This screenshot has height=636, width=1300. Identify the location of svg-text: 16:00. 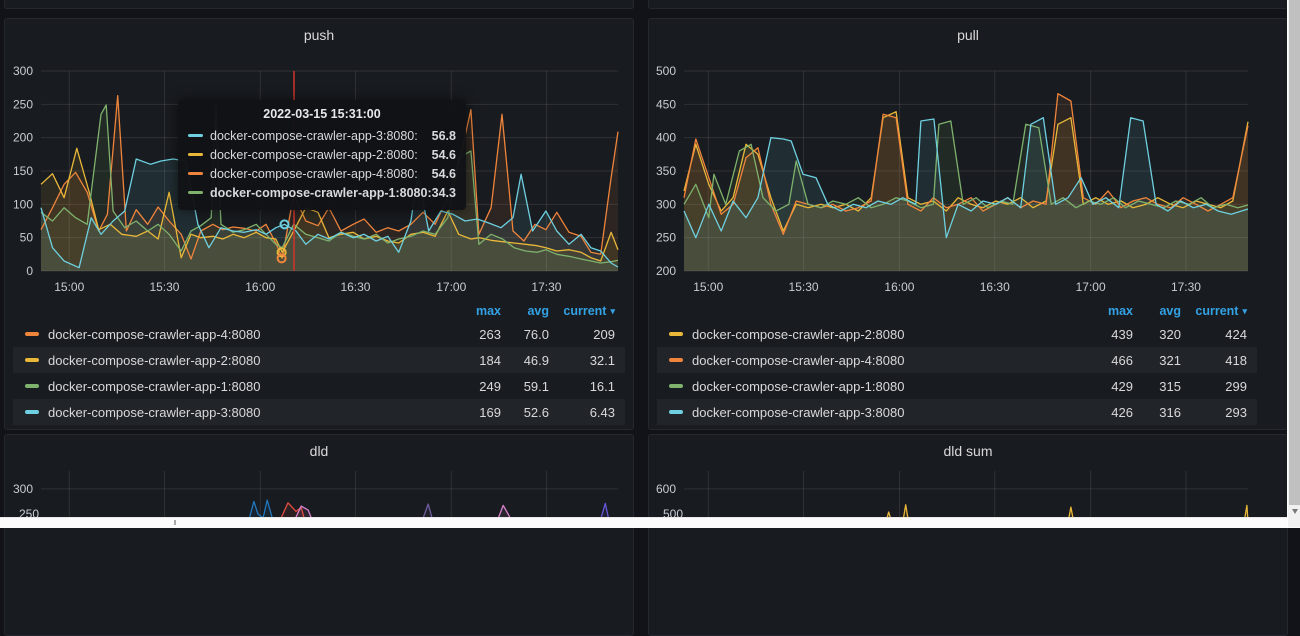
(260, 287).